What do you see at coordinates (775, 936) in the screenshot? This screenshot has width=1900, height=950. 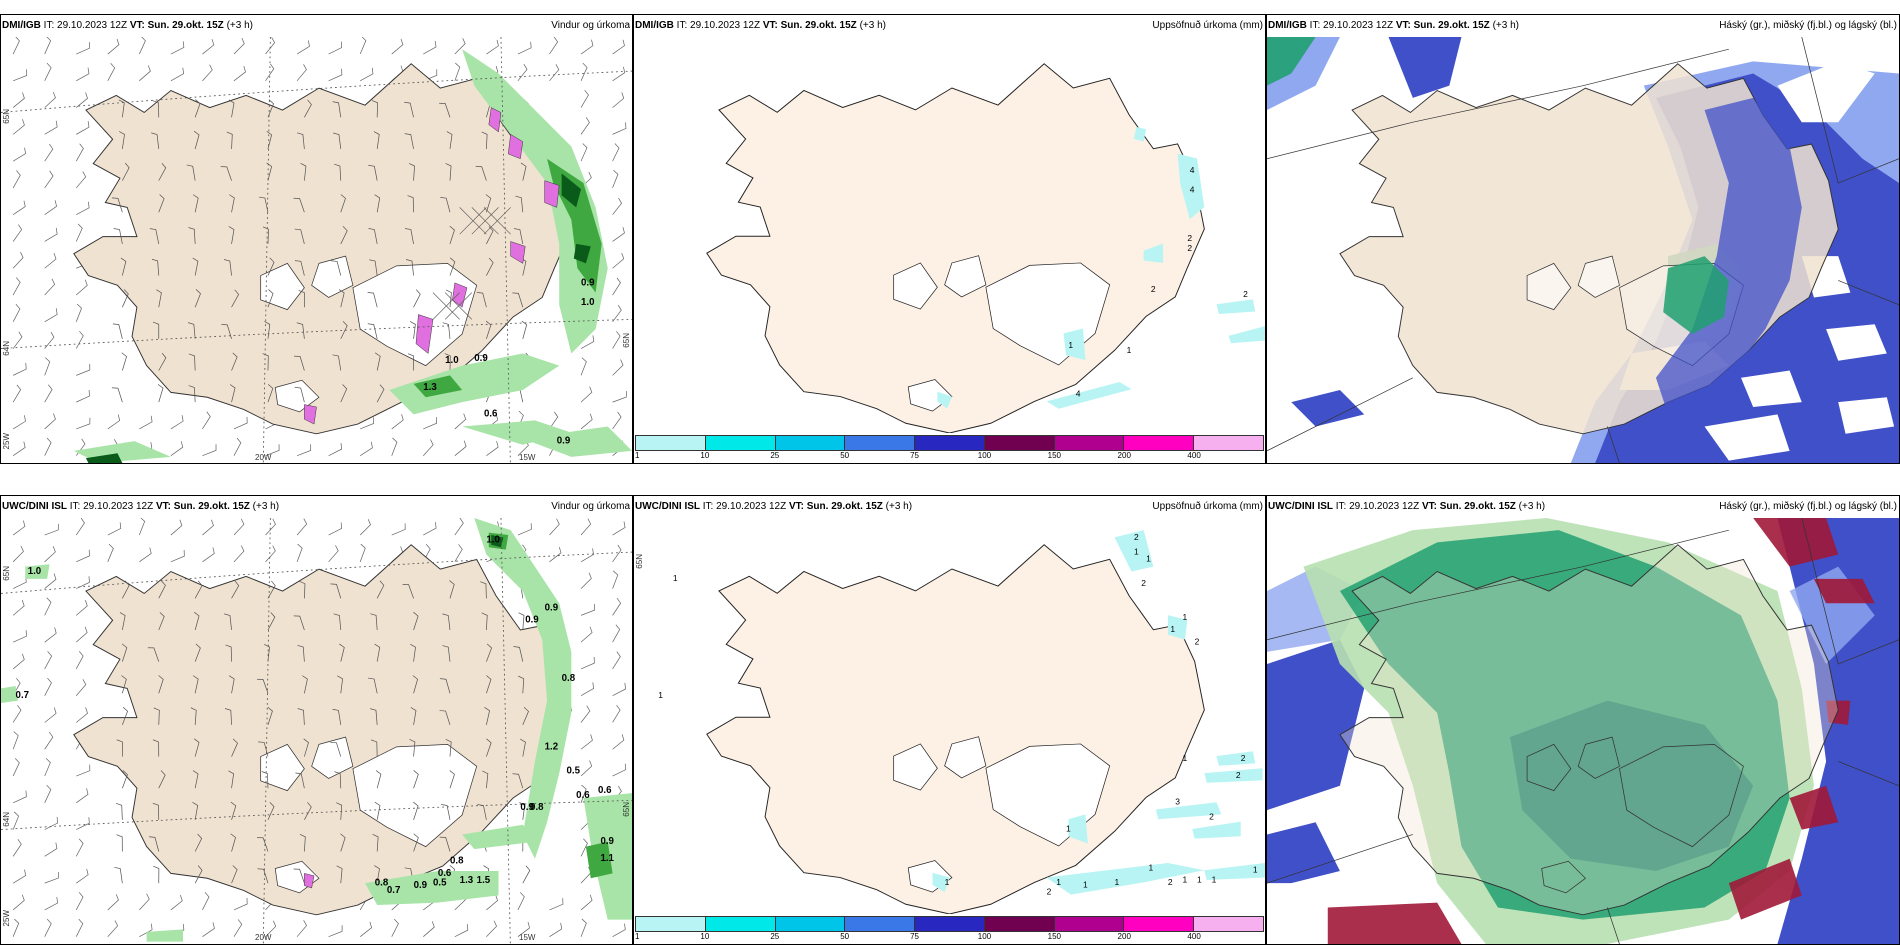 I see `legend-tick: 25` at bounding box center [775, 936].